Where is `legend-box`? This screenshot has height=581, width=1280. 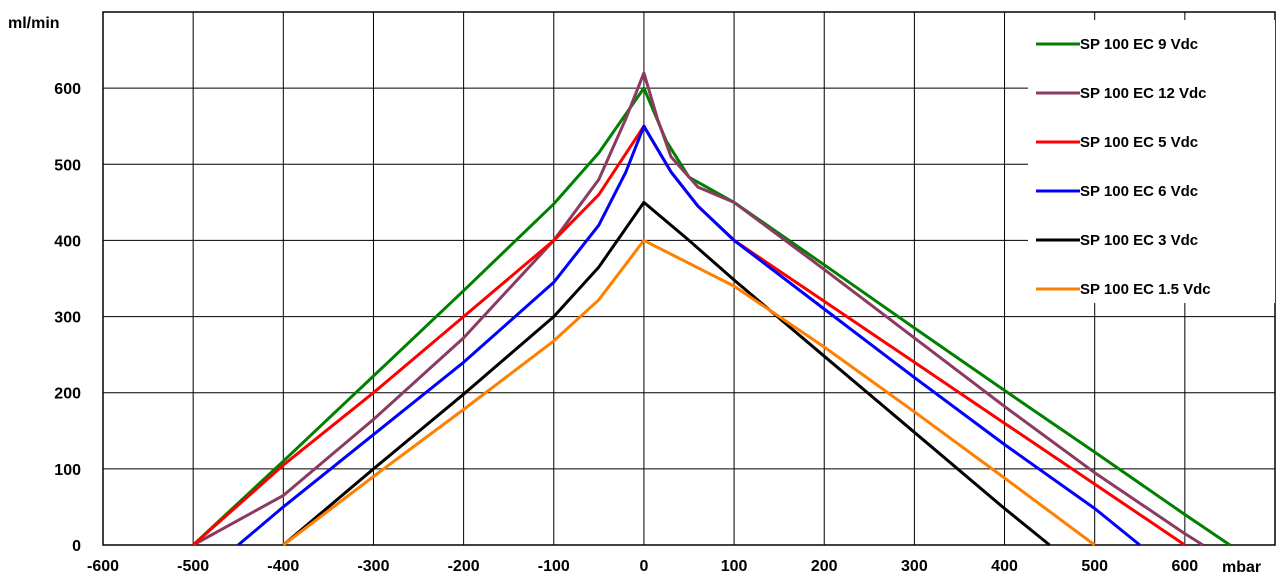
legend-box is located at coordinates (1151, 161).